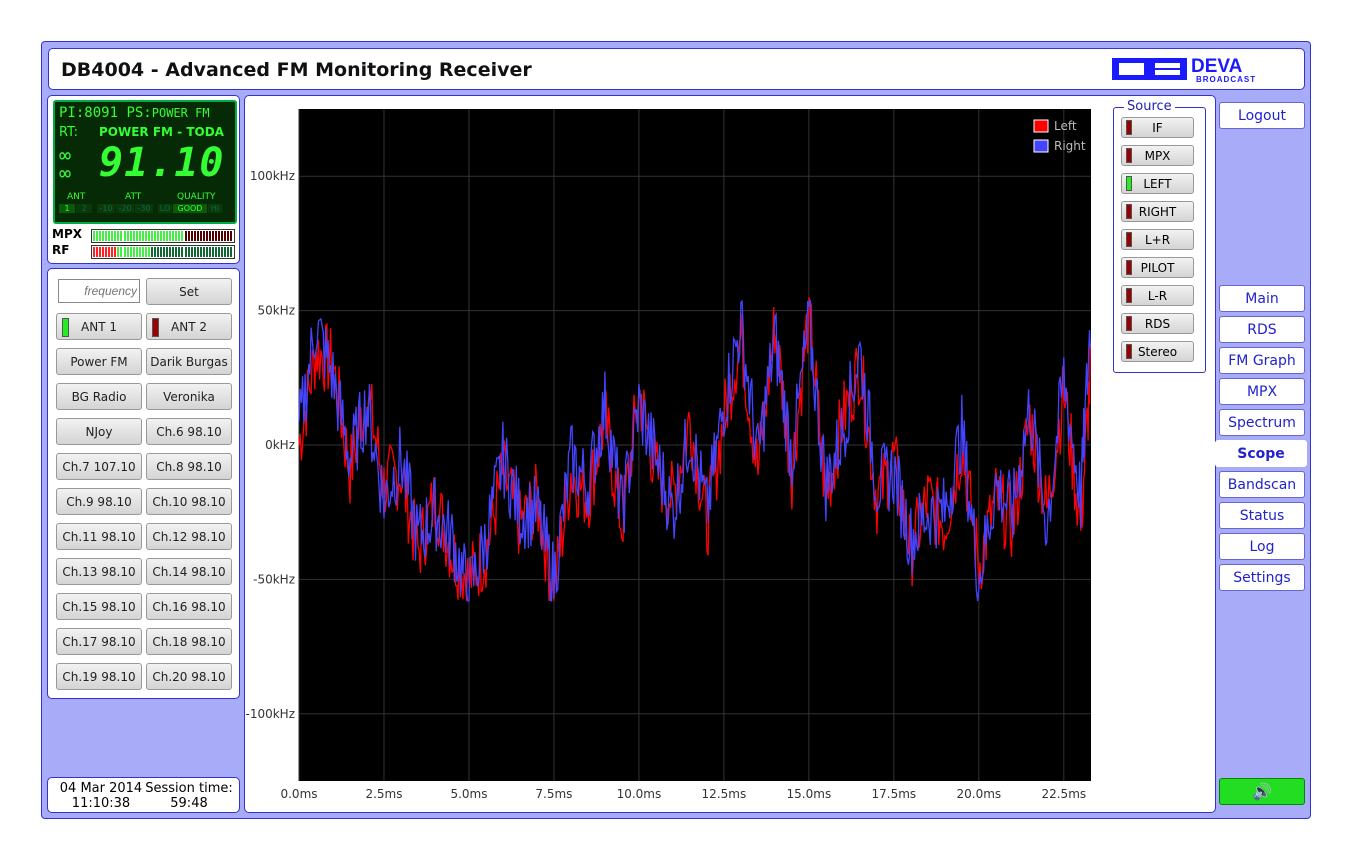  I want to click on source-mpx-button: MPX, so click(1157, 155).